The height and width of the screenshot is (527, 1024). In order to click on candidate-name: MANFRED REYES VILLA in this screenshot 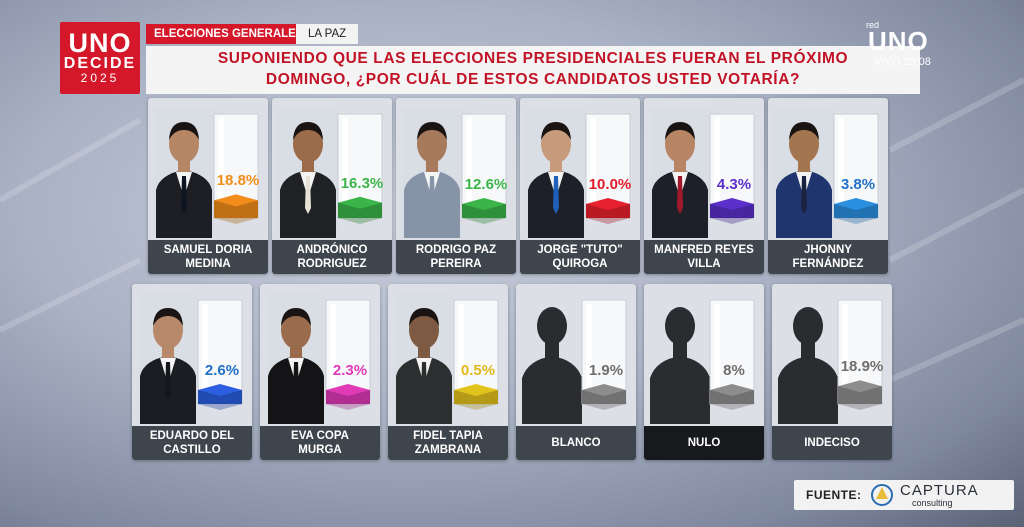, I will do `click(704, 257)`.